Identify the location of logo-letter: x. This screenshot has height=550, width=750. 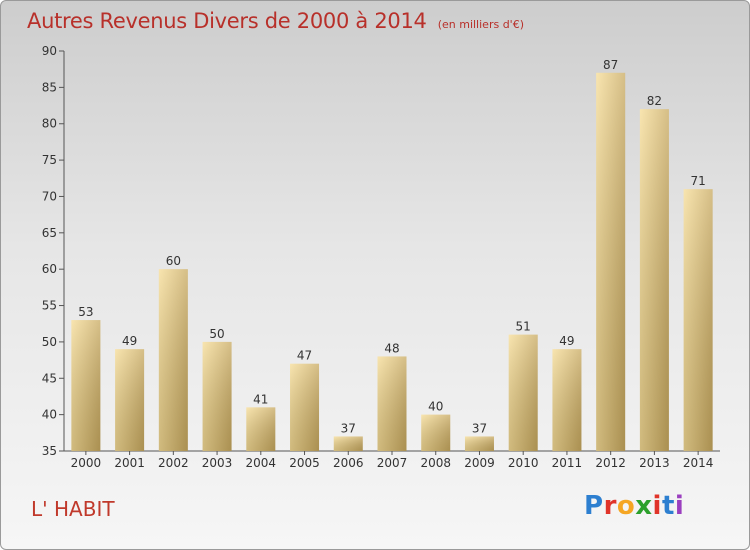
(644, 506).